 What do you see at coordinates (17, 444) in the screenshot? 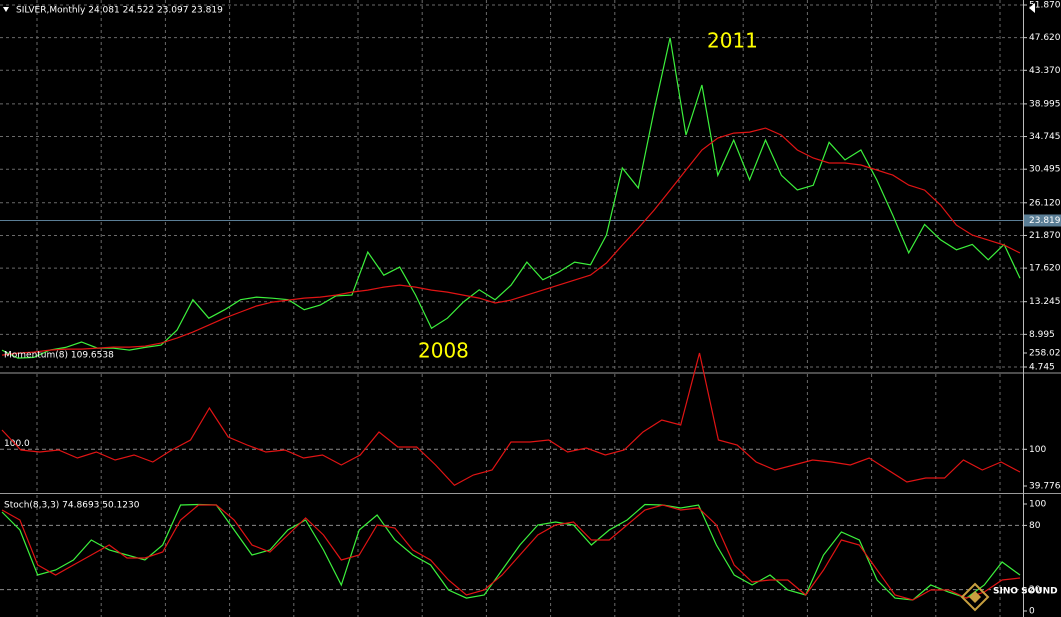
I see `level-label: 100.0` at bounding box center [17, 444].